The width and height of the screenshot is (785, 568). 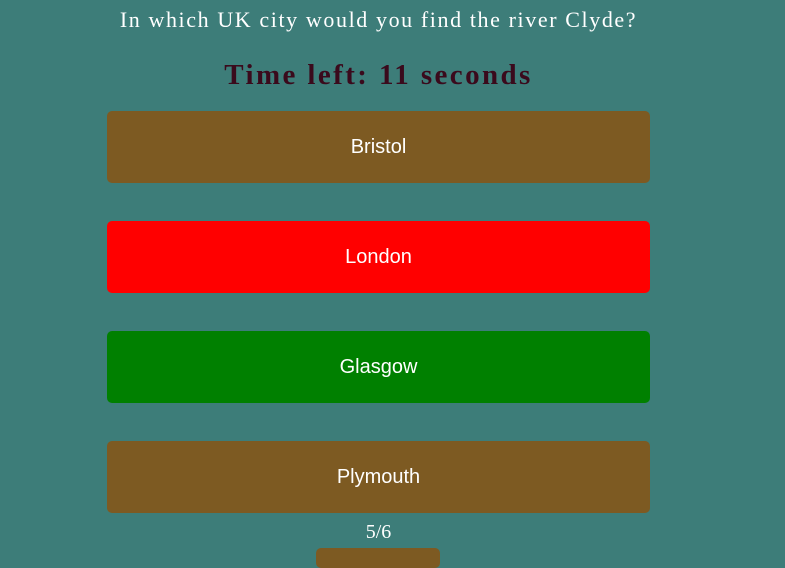 I want to click on question-progress: 5/6, so click(x=378, y=532).